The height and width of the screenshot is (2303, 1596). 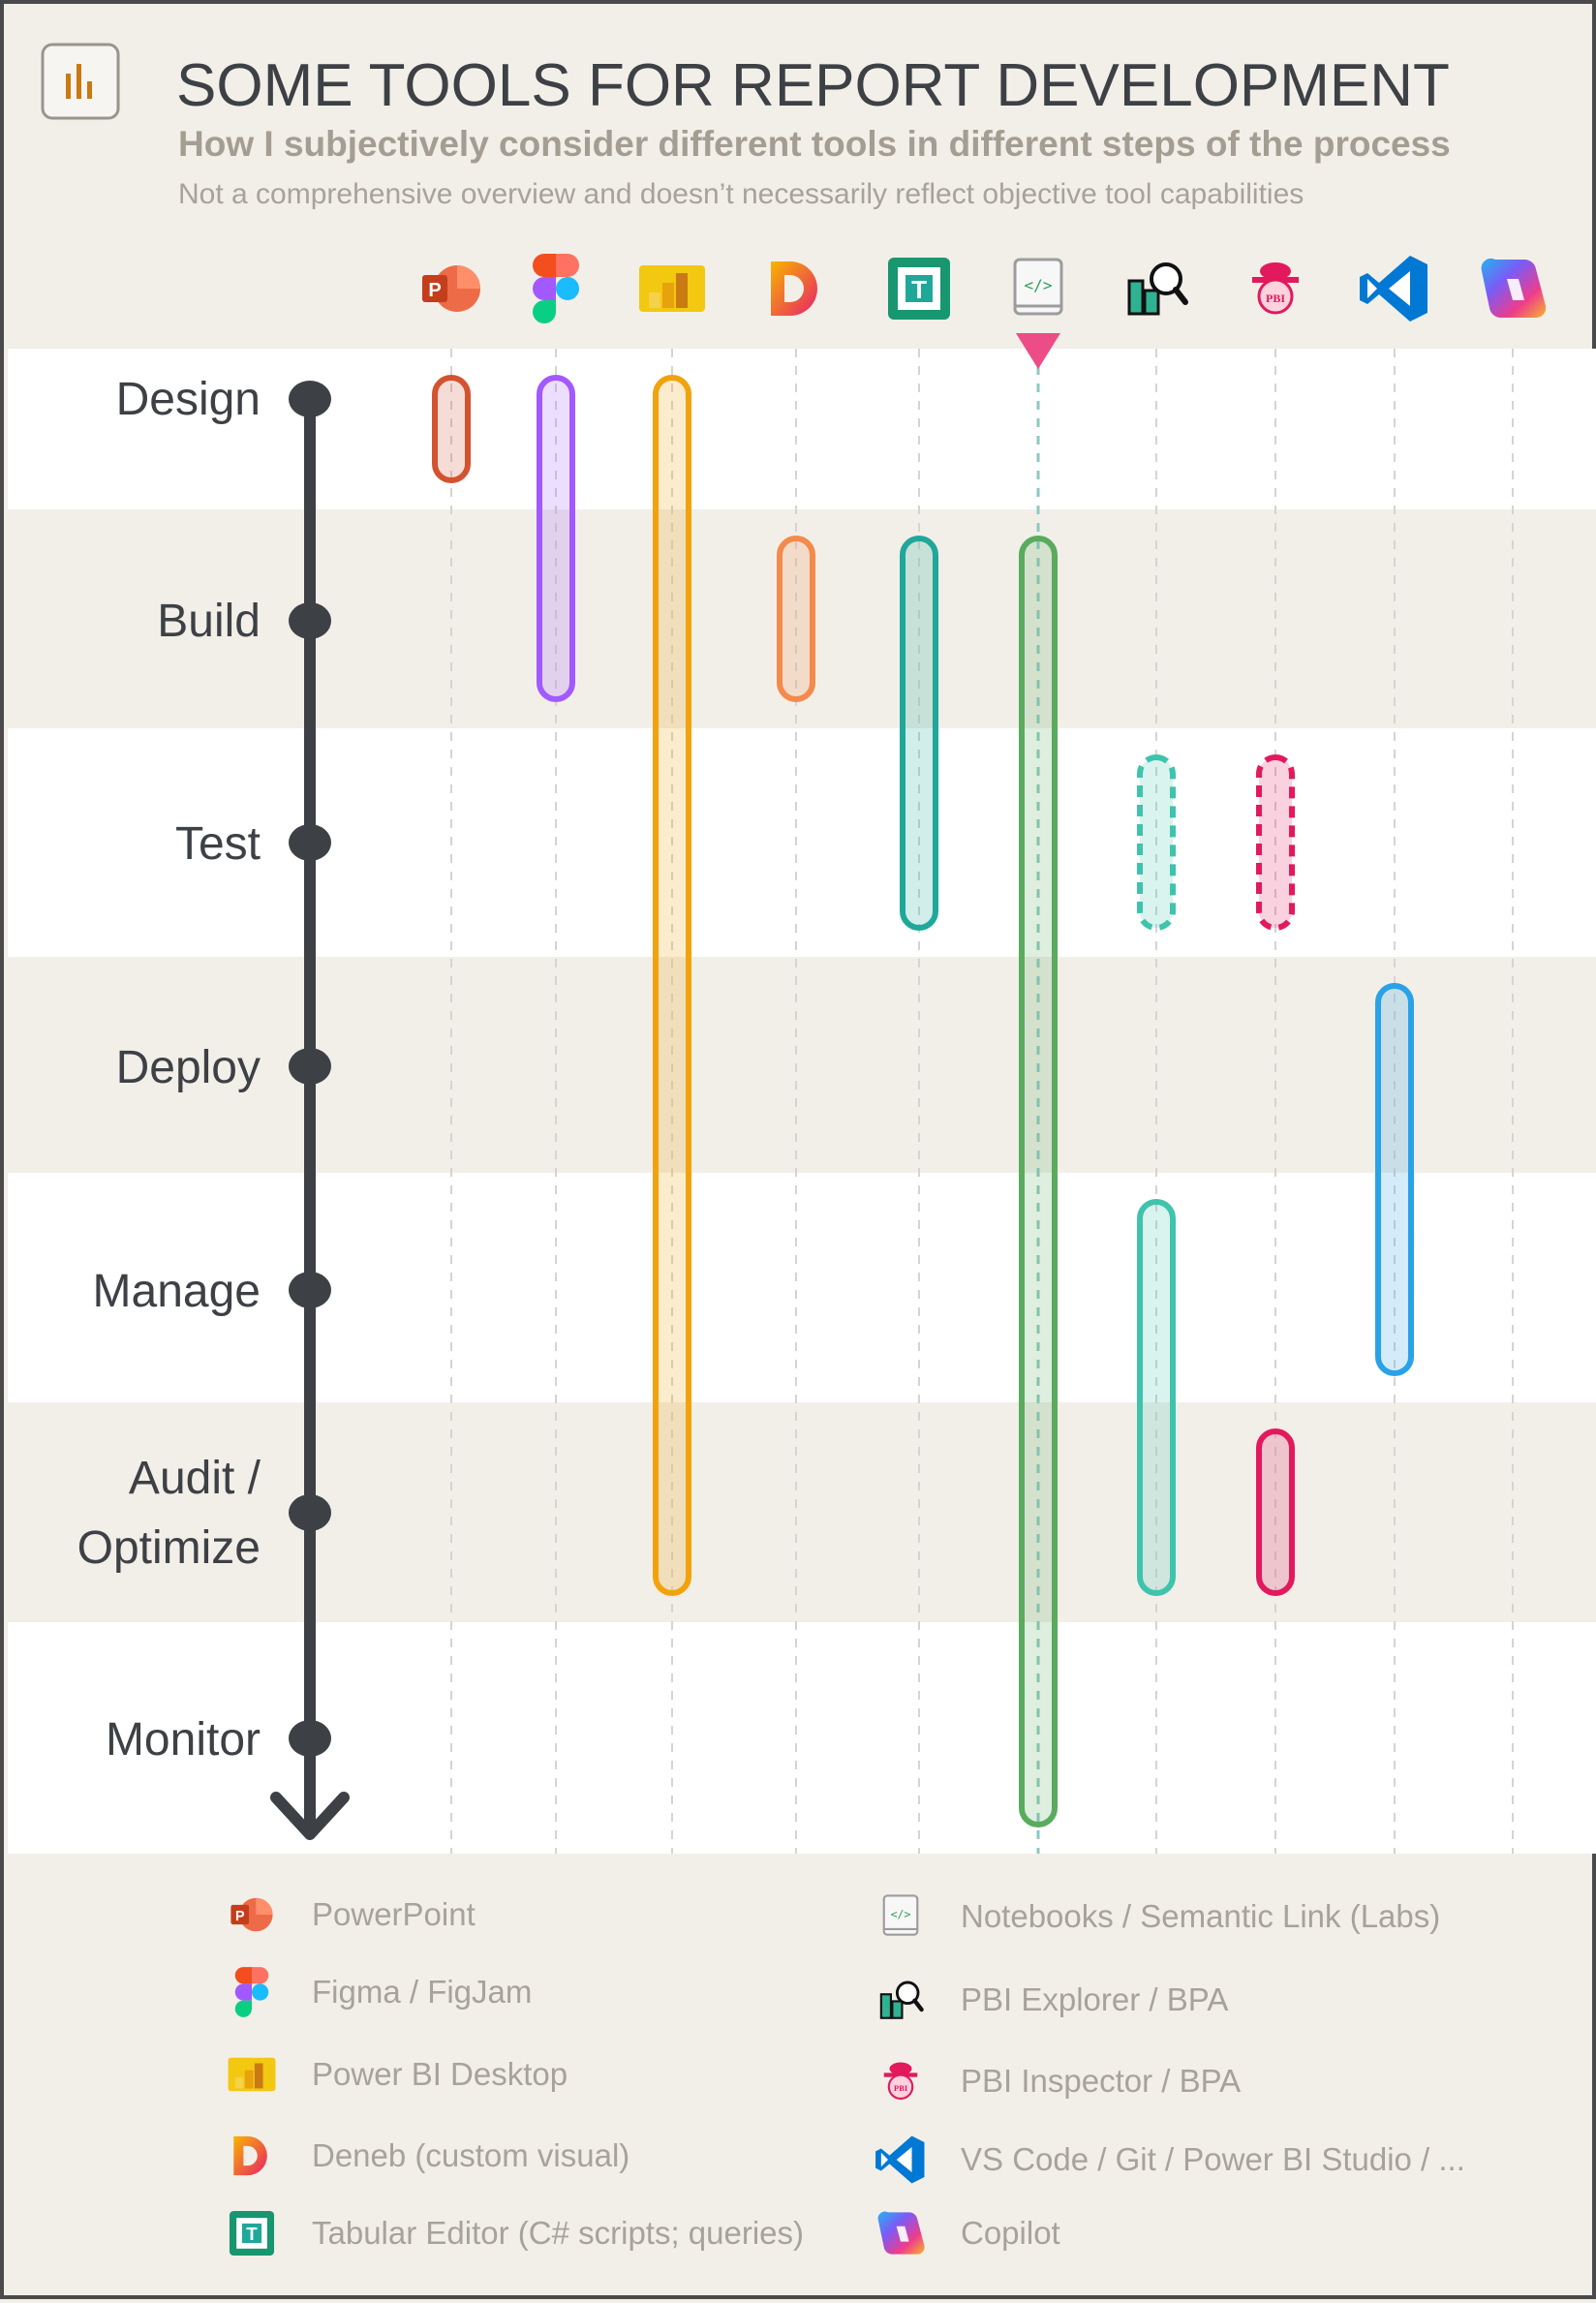 What do you see at coordinates (1200, 1916) in the screenshot?
I see `legend-label-notebooks: Notebooks / Semantic Link (Labs)` at bounding box center [1200, 1916].